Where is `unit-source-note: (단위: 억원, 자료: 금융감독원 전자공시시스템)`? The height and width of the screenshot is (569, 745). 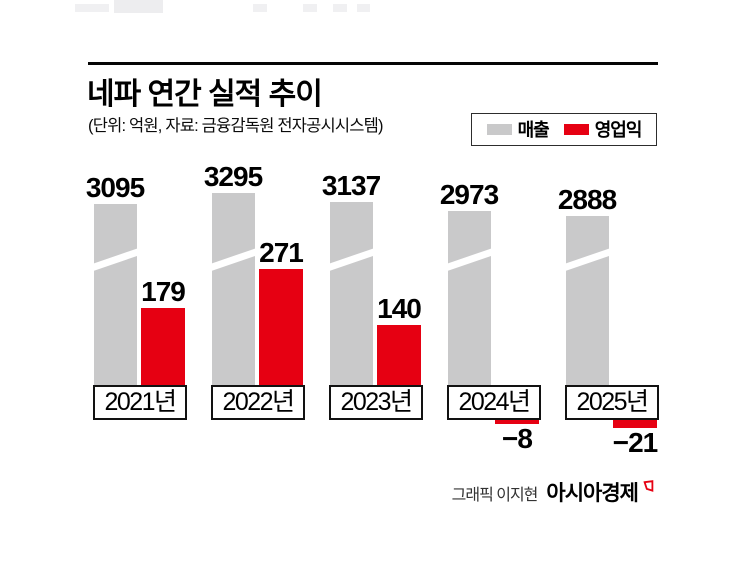 unit-source-note: (단위: 억원, 자료: 금융감독원 전자공시시스템) is located at coordinates (236, 126).